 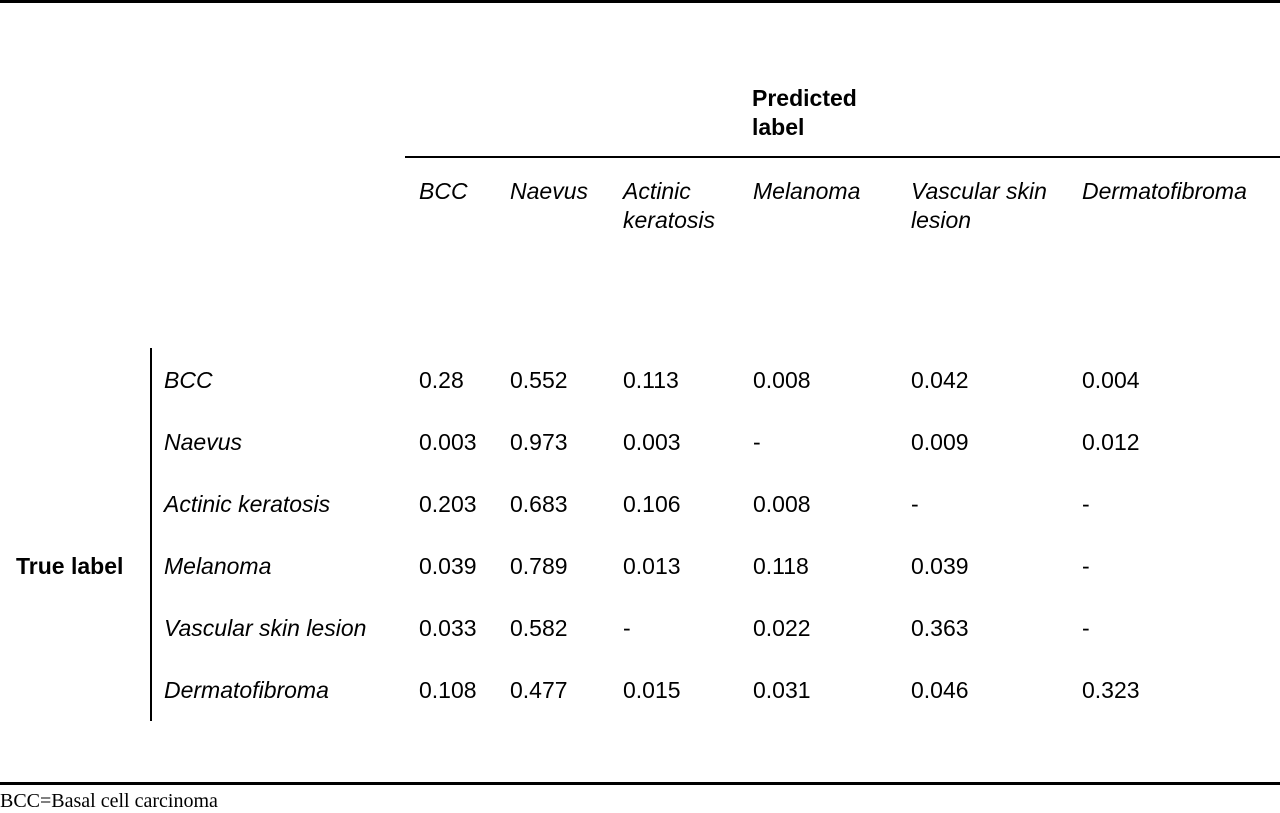 I want to click on matrix-cell: 0.015, so click(x=652, y=690).